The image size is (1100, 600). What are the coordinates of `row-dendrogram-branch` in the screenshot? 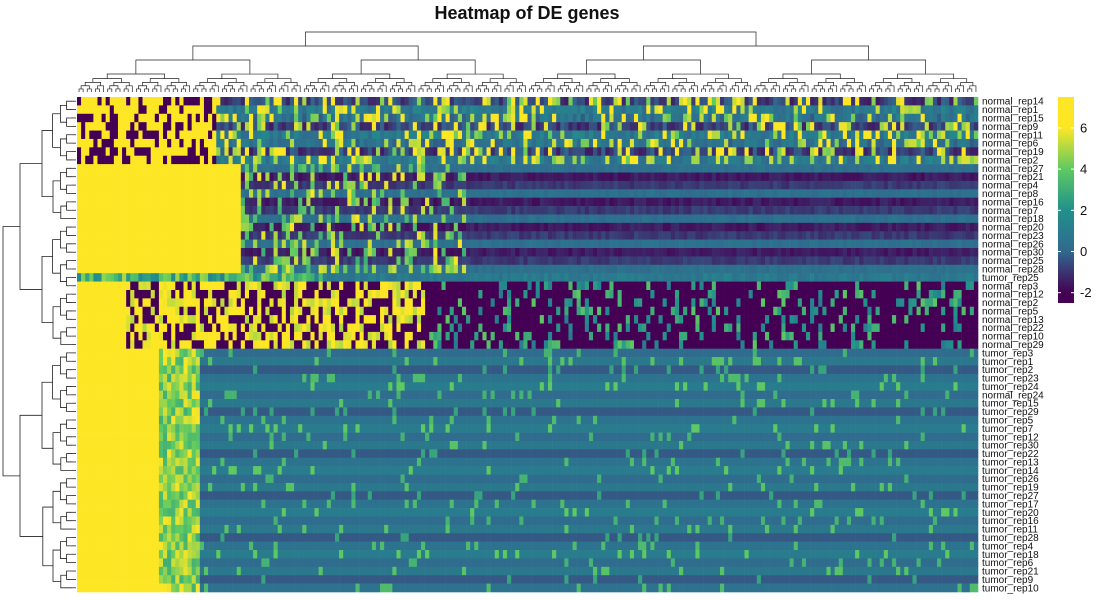 It's located at (69, 105).